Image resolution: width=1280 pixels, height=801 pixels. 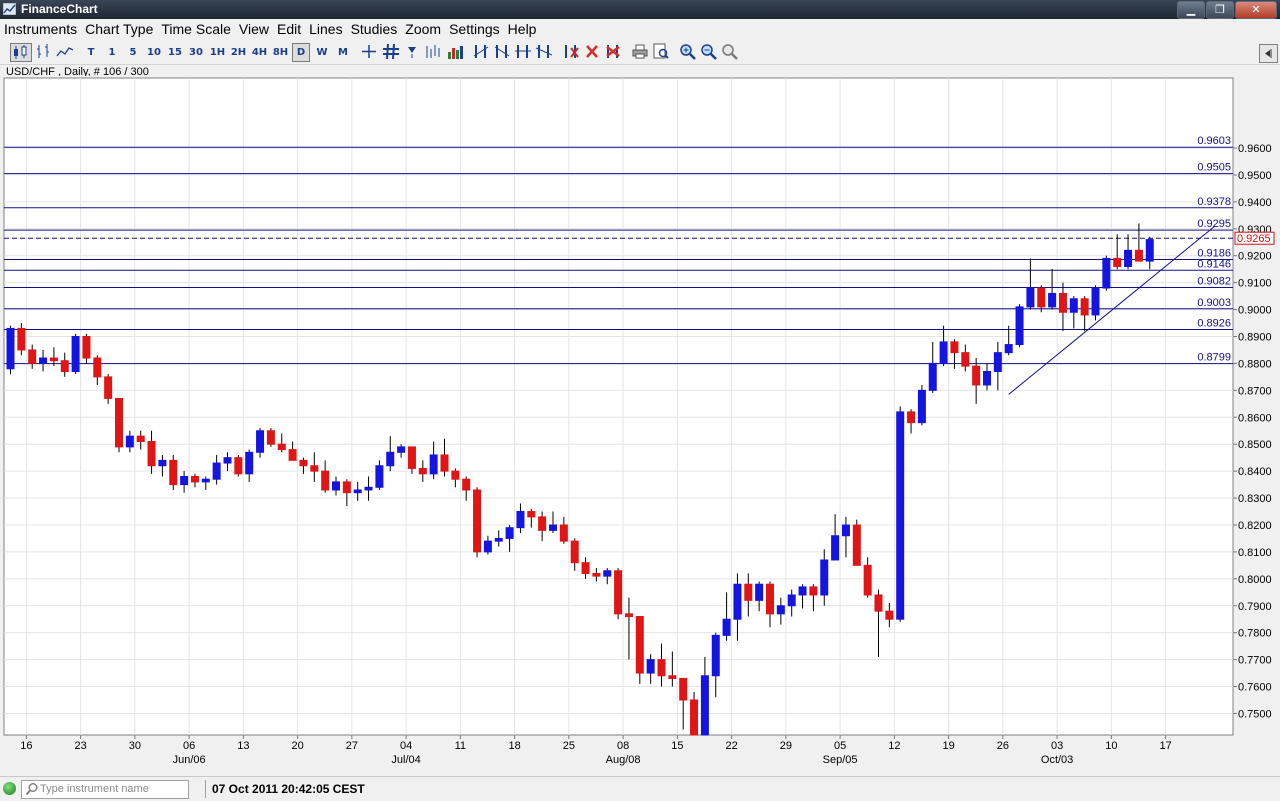 What do you see at coordinates (474, 29) in the screenshot?
I see `menu-settings: Settings` at bounding box center [474, 29].